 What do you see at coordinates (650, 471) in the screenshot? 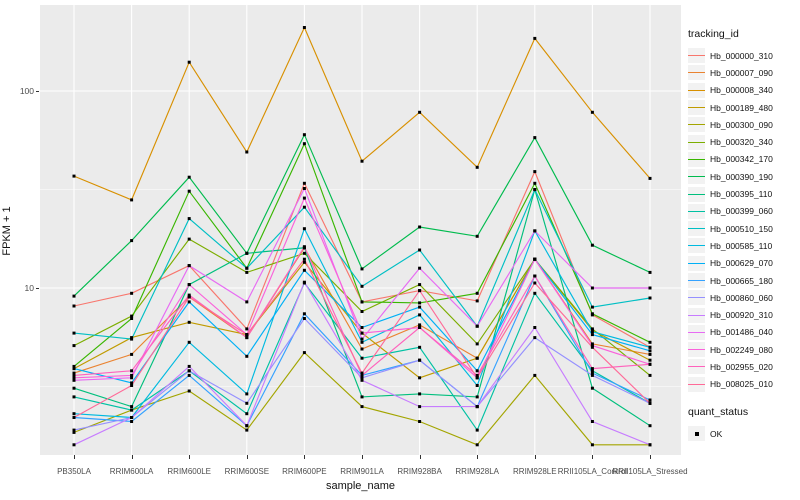
I see `x-tick-label: RRII105LA_Stressed` at bounding box center [650, 471].